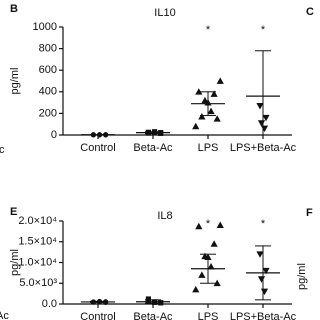 The height and width of the screenshot is (320, 320). Describe the element at coordinates (164, 216) in the screenshot. I see `chart-title: IL8` at that location.